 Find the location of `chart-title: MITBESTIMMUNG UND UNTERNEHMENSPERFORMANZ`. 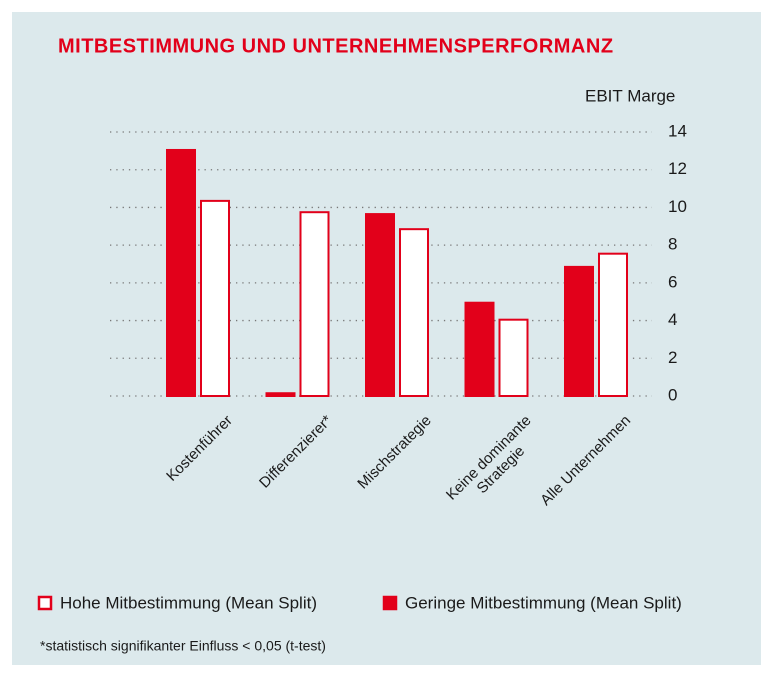

chart-title: MITBESTIMMUNG UND UNTERNEHMENSPERFORMANZ is located at coordinates (336, 46).